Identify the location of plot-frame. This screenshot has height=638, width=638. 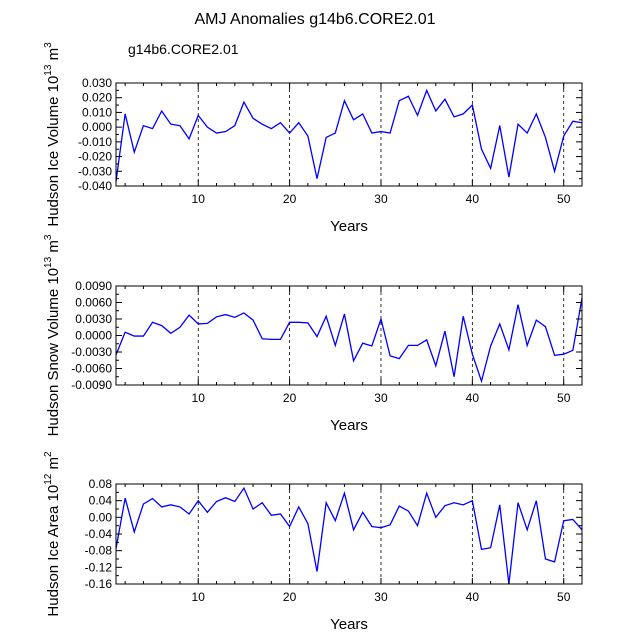
(349, 534).